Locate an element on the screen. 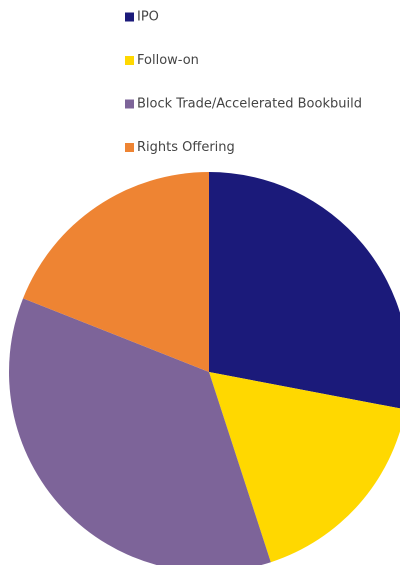 This screenshot has height=565, width=400. legend-label: Rights Offering is located at coordinates (186, 147).